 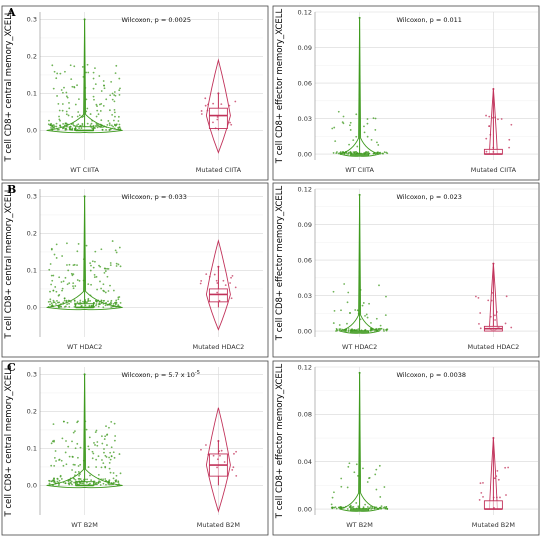 What do you see at coordinates (84, 525) in the screenshot?
I see `x-tick-label: WT B2M` at bounding box center [84, 525].